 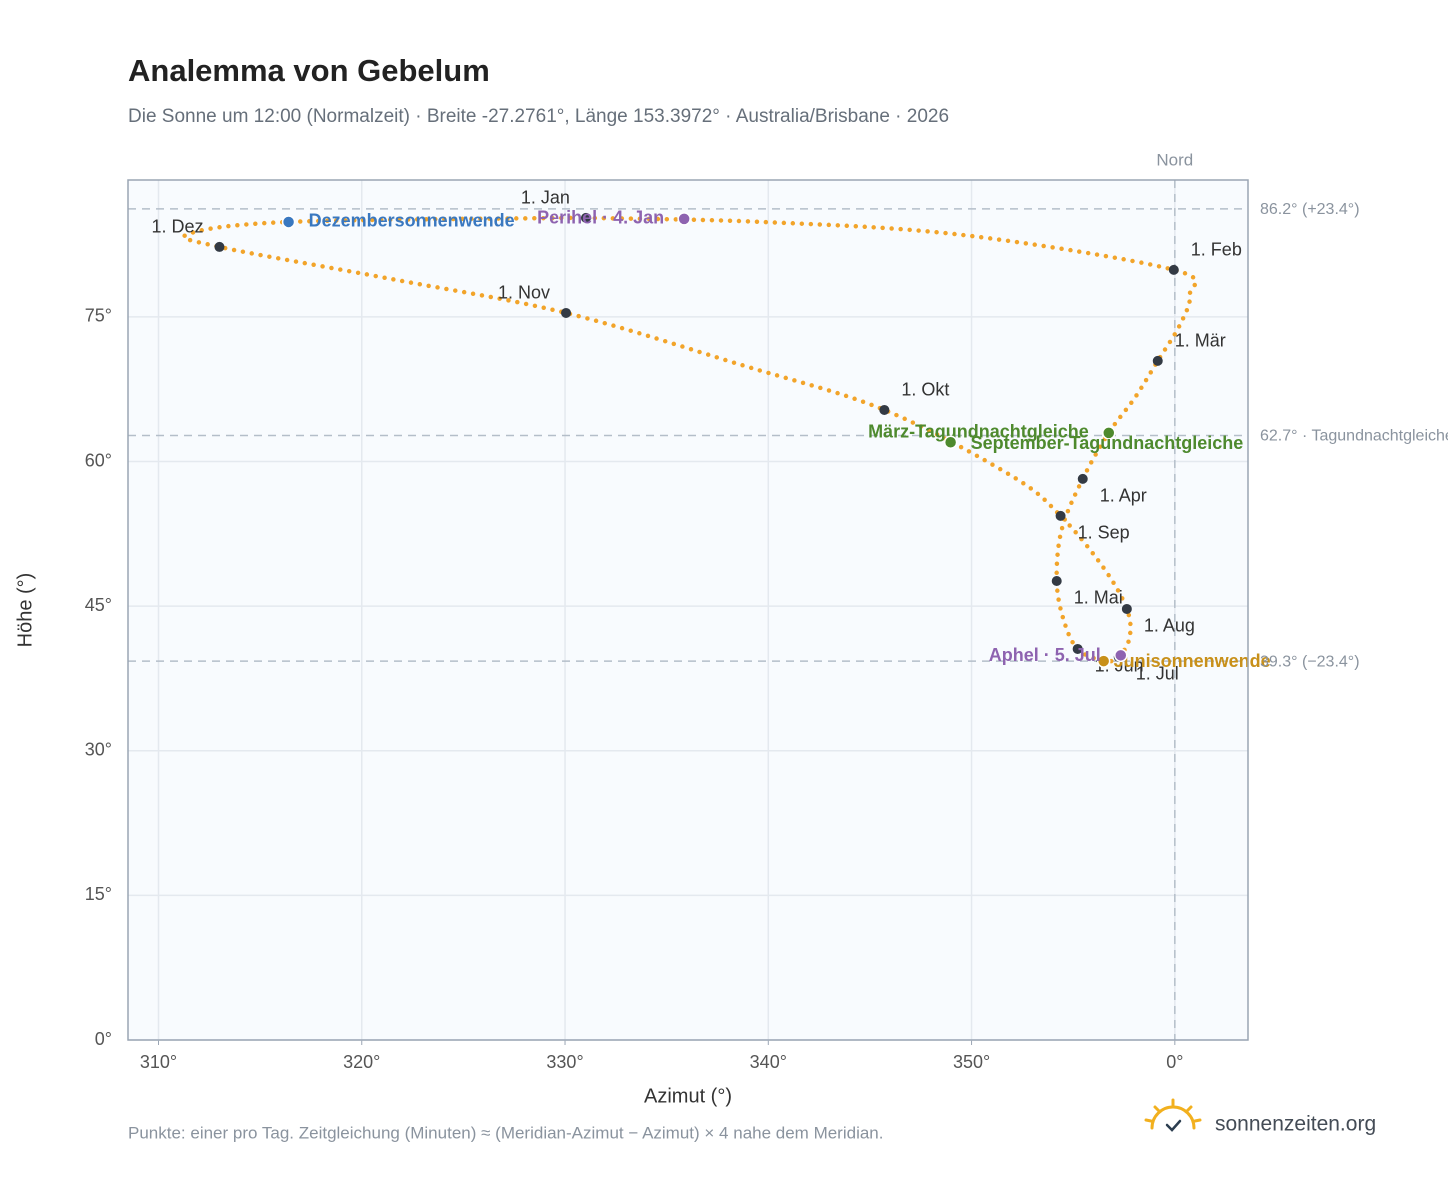 What do you see at coordinates (412, 221) in the screenshot?
I see `event-label: Dezembersonnenwende` at bounding box center [412, 221].